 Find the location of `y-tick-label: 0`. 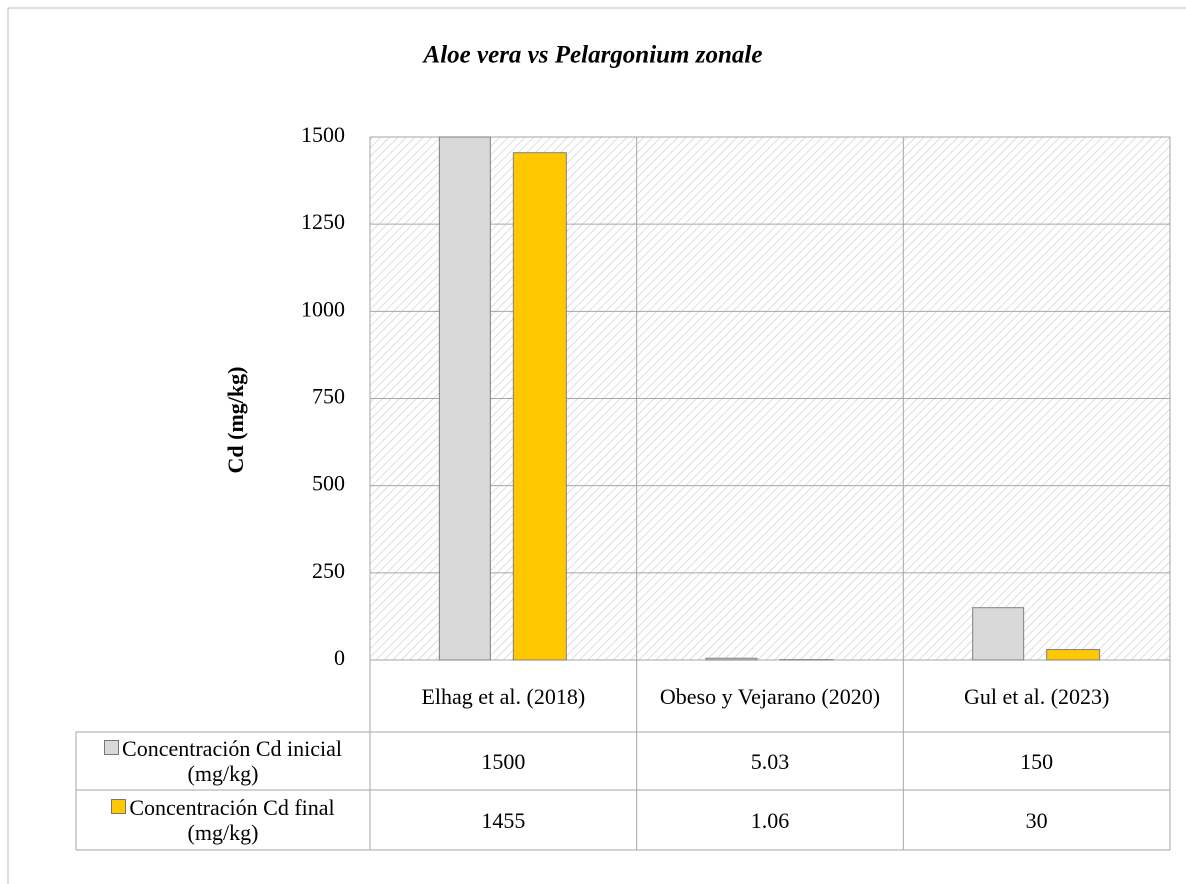

y-tick-label: 0 is located at coordinates (339, 657).